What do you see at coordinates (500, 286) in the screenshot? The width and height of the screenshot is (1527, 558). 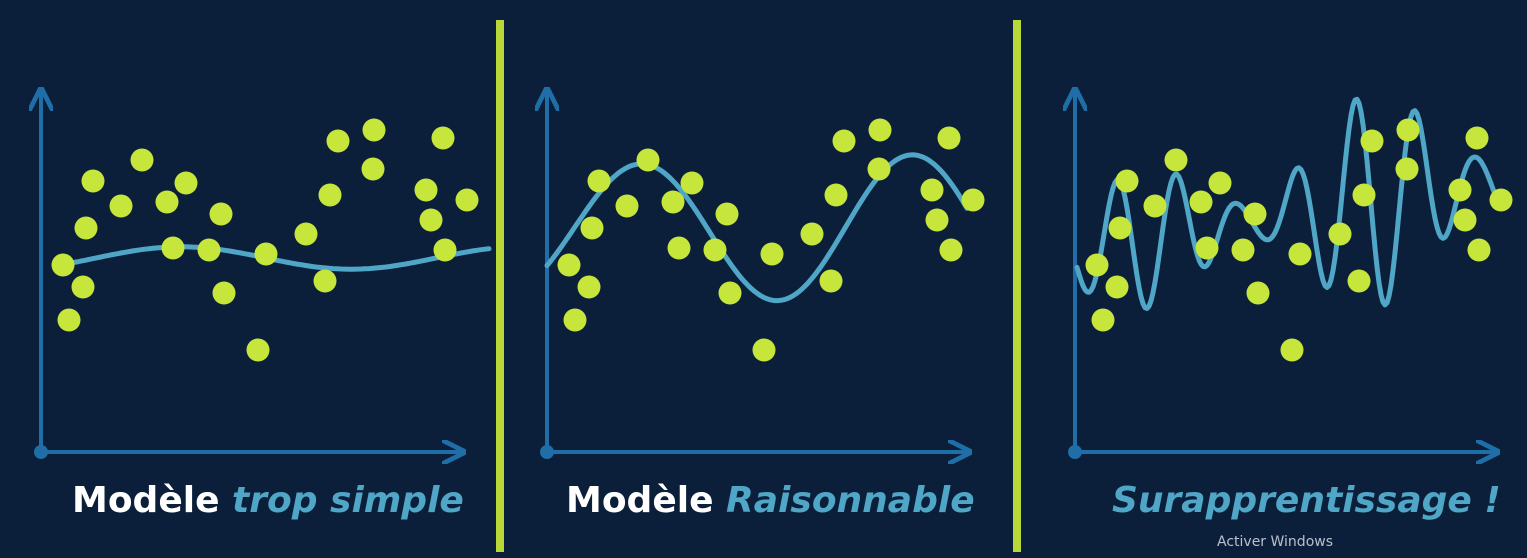 I see `divider-left` at bounding box center [500, 286].